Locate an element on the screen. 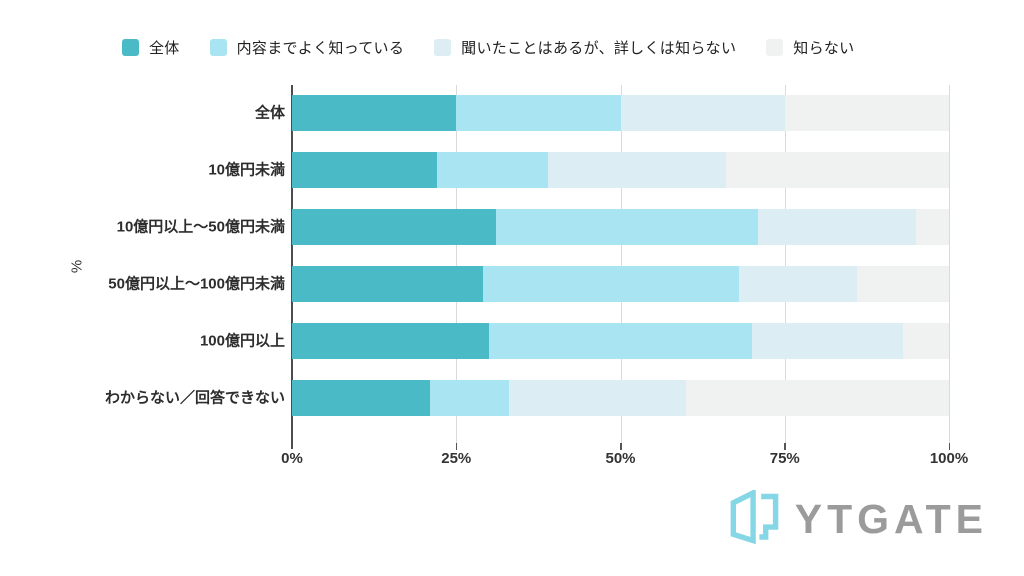  category-label: 全体 is located at coordinates (269, 113).